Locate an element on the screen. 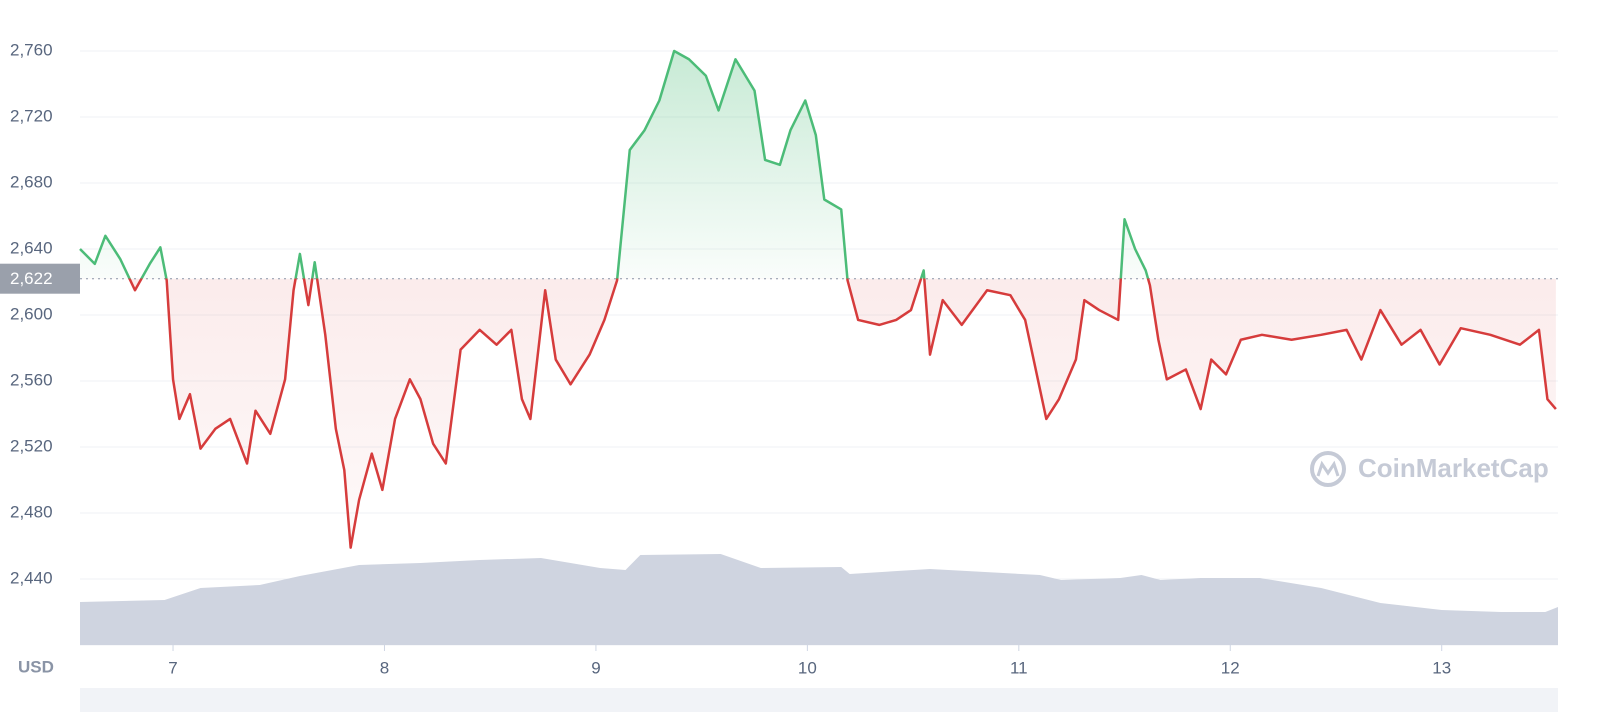 The height and width of the screenshot is (712, 1600). navigator is located at coordinates (819, 700).